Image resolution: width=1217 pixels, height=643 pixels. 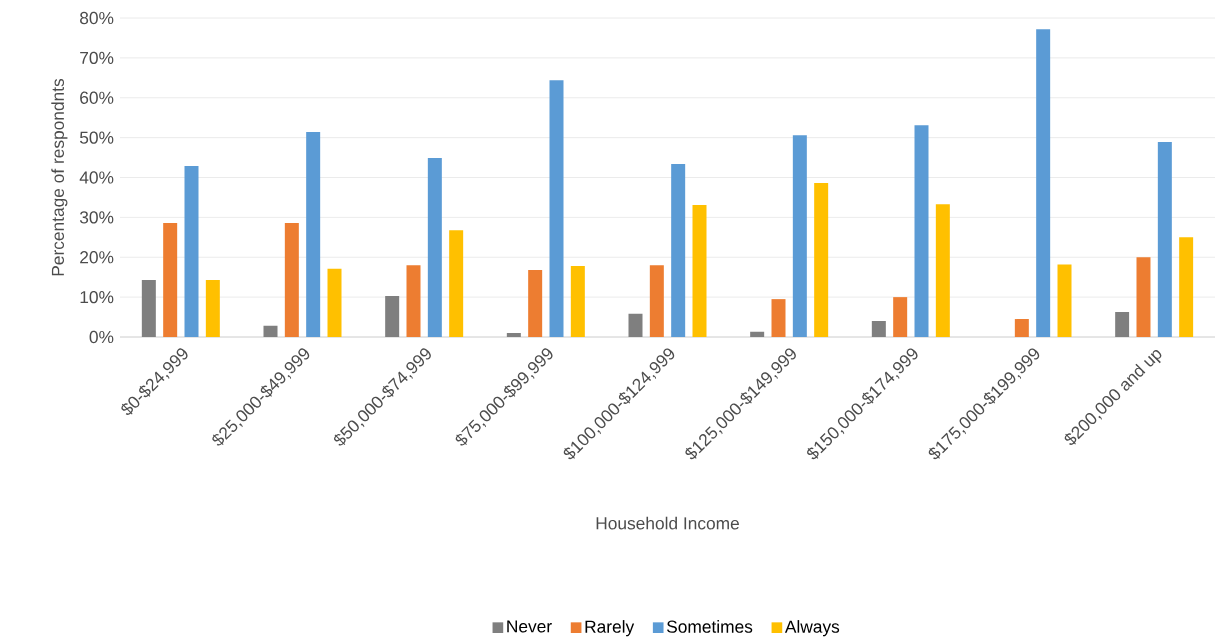 What do you see at coordinates (667, 523) in the screenshot?
I see `x-axis-title: Household Income` at bounding box center [667, 523].